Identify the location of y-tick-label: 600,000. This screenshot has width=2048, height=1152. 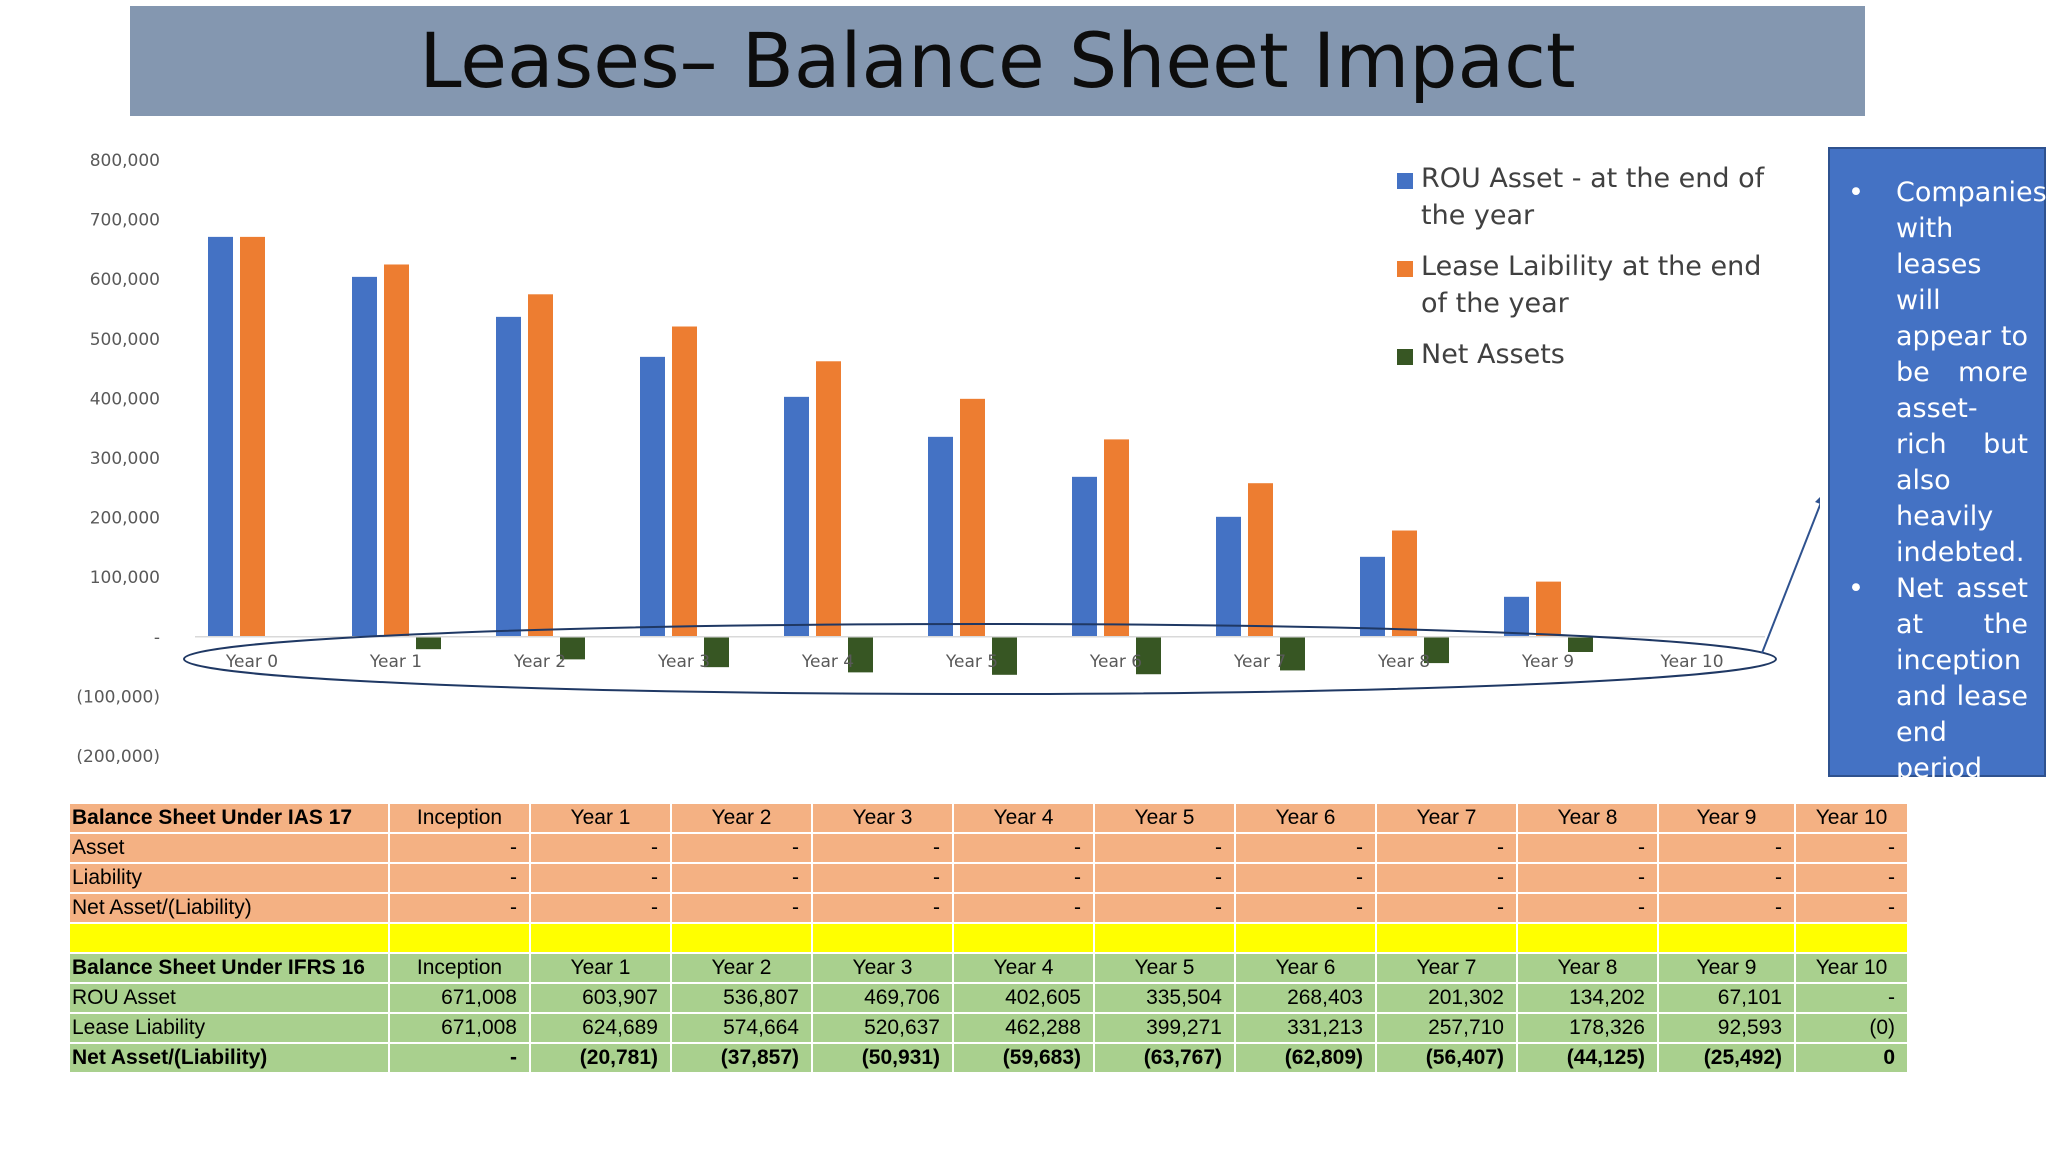
(125, 280).